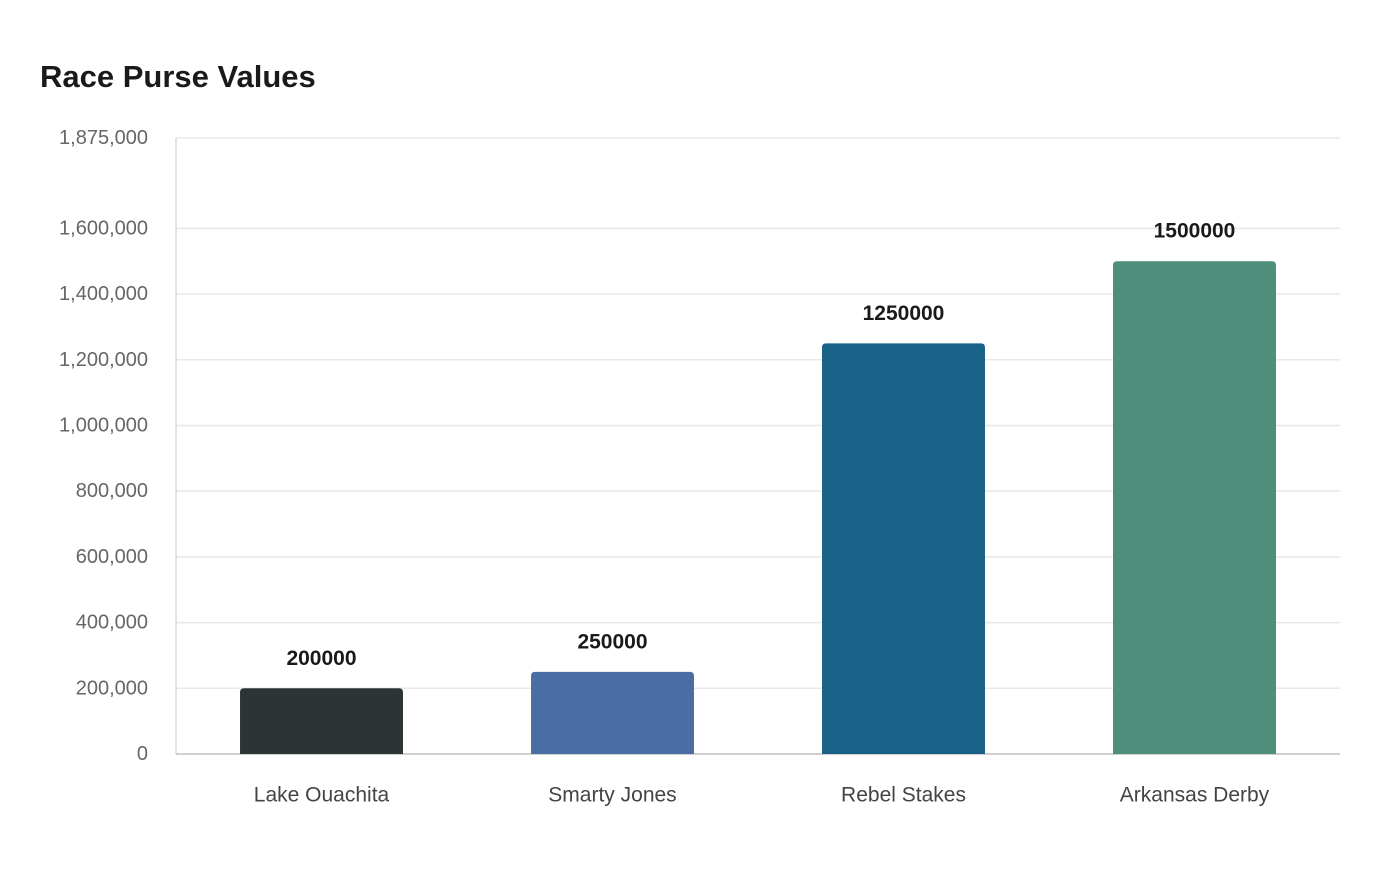  What do you see at coordinates (178, 76) in the screenshot?
I see `chart-title: Race Purse Values` at bounding box center [178, 76].